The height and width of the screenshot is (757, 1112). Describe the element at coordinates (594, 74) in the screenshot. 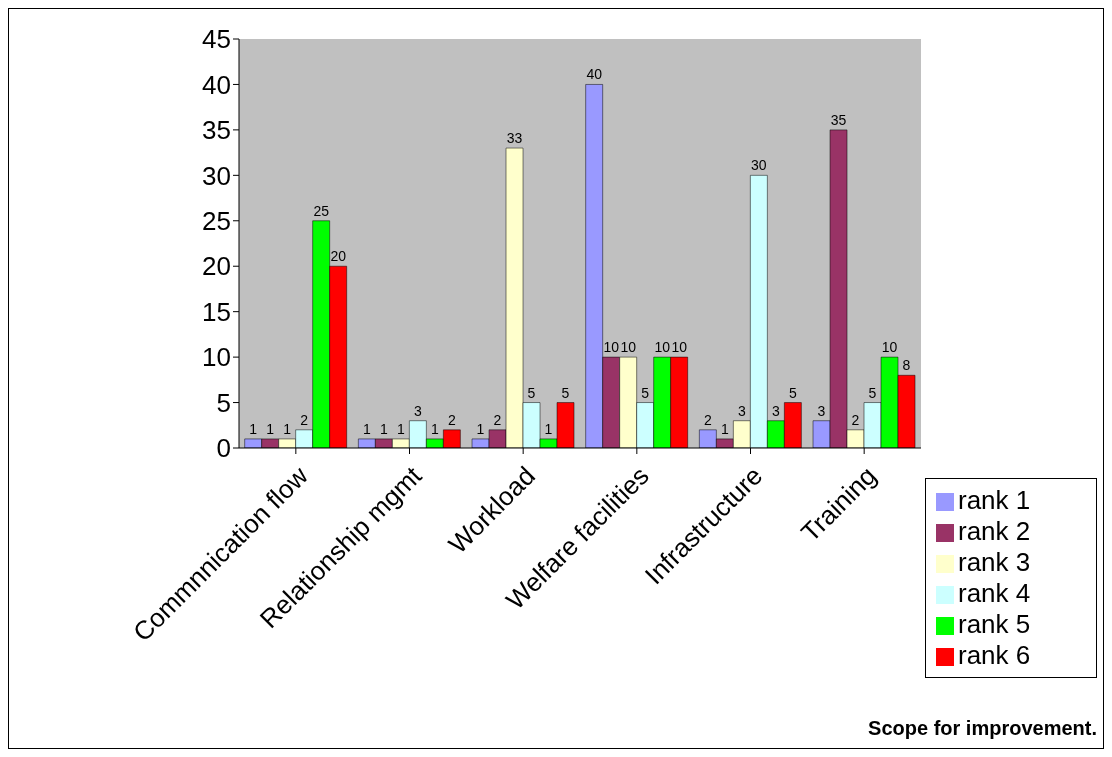

I see `data-label: 40` at that location.